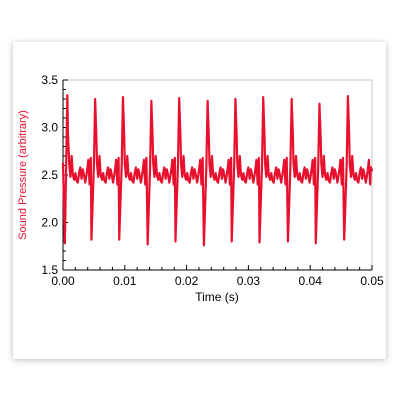  I want to click on x-tick-label: 0.02, so click(187, 281).